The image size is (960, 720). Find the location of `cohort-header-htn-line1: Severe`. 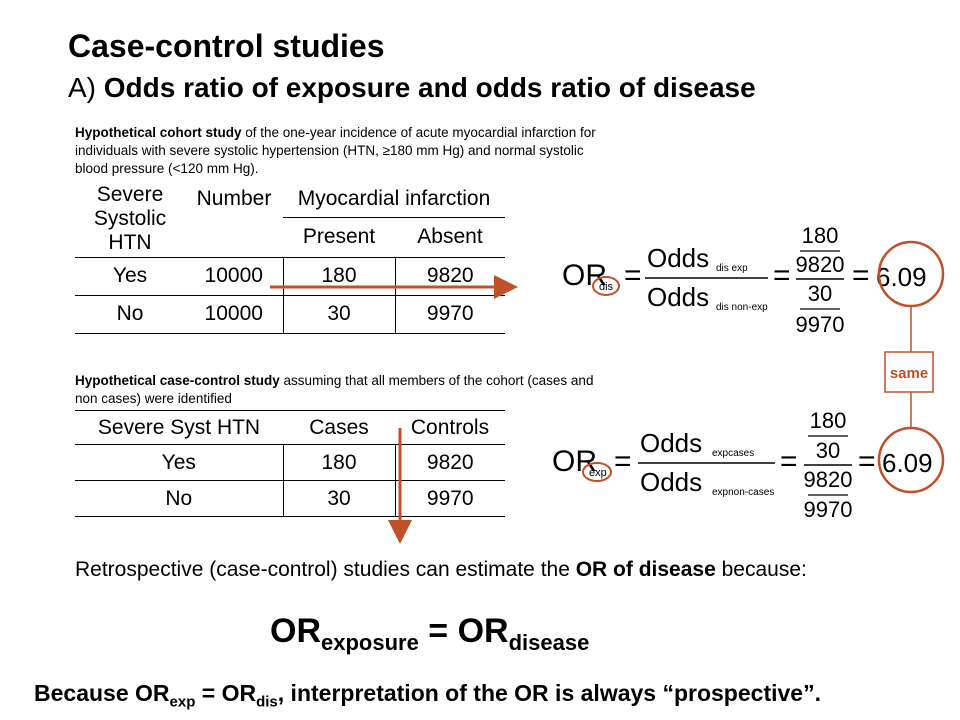

cohort-header-htn-line1: Severe is located at coordinates (130, 194).